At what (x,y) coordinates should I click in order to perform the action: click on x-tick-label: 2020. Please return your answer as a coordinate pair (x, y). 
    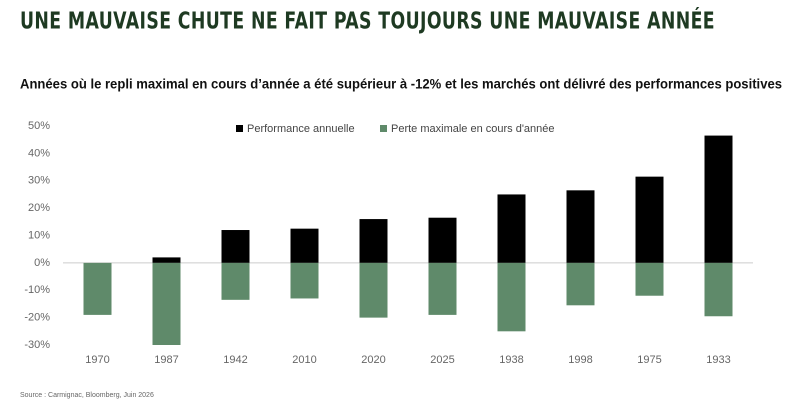
    Looking at the image, I should click on (373, 360).